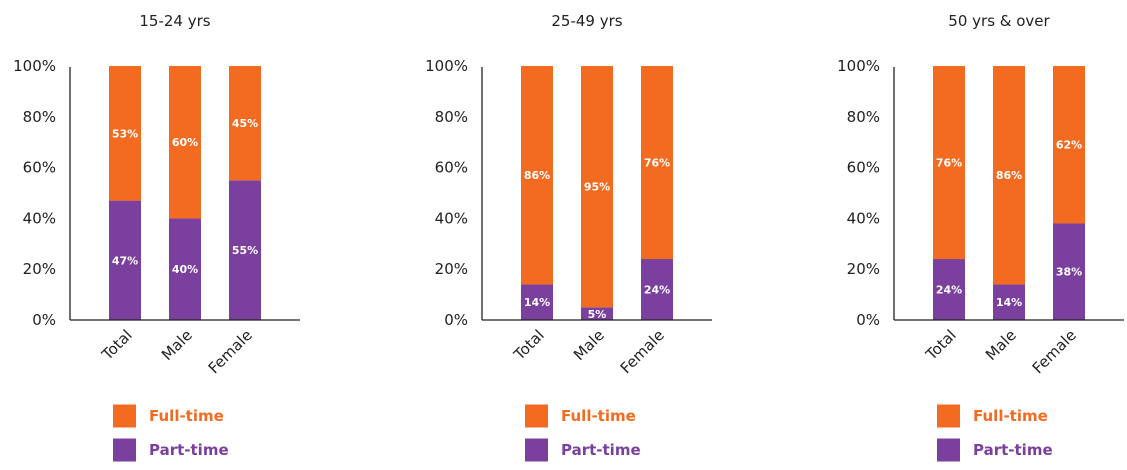  I want to click on bar-data-label: 53%, so click(125, 133).